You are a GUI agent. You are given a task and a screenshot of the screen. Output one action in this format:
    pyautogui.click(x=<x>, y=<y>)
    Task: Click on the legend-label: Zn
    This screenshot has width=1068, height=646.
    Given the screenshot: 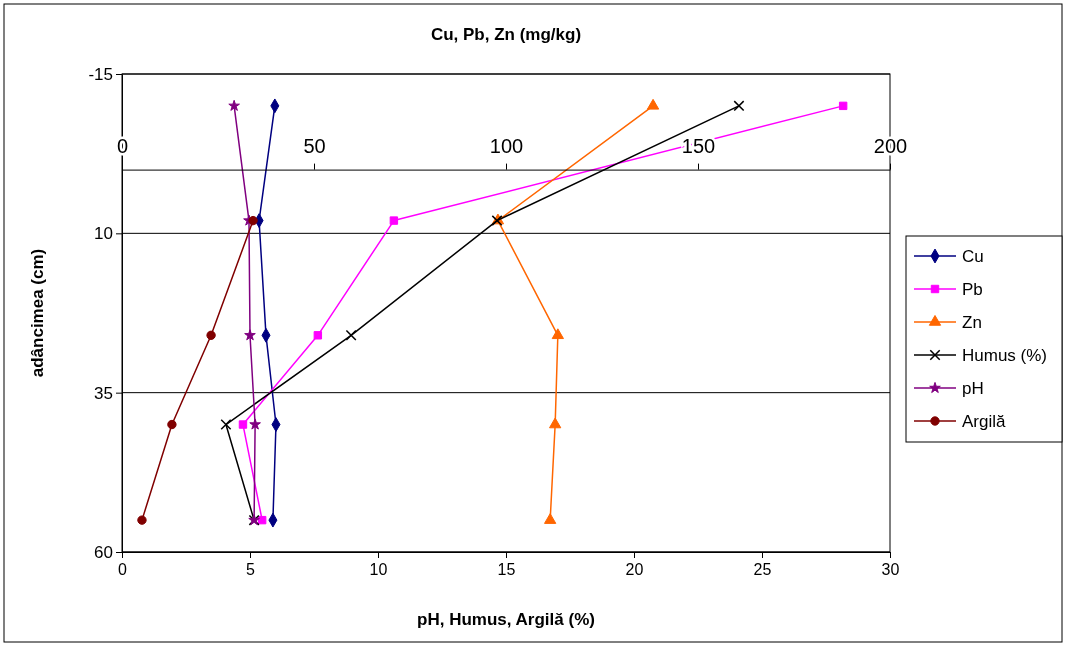 What is the action you would take?
    pyautogui.click(x=972, y=322)
    